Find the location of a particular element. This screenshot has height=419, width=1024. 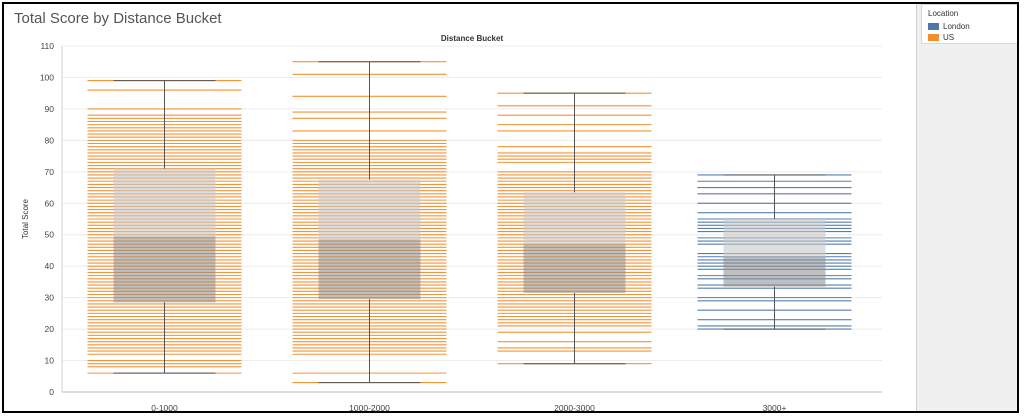

x-tick-label: 1000-2000 is located at coordinates (369, 407).